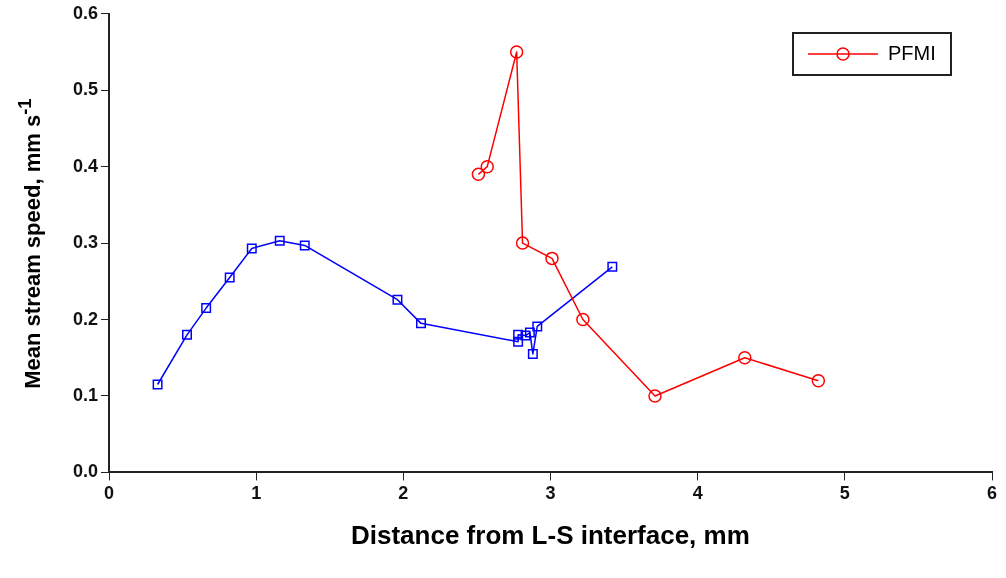 The height and width of the screenshot is (578, 1006). I want to click on y-tick-label: 0.1, so click(85, 394).